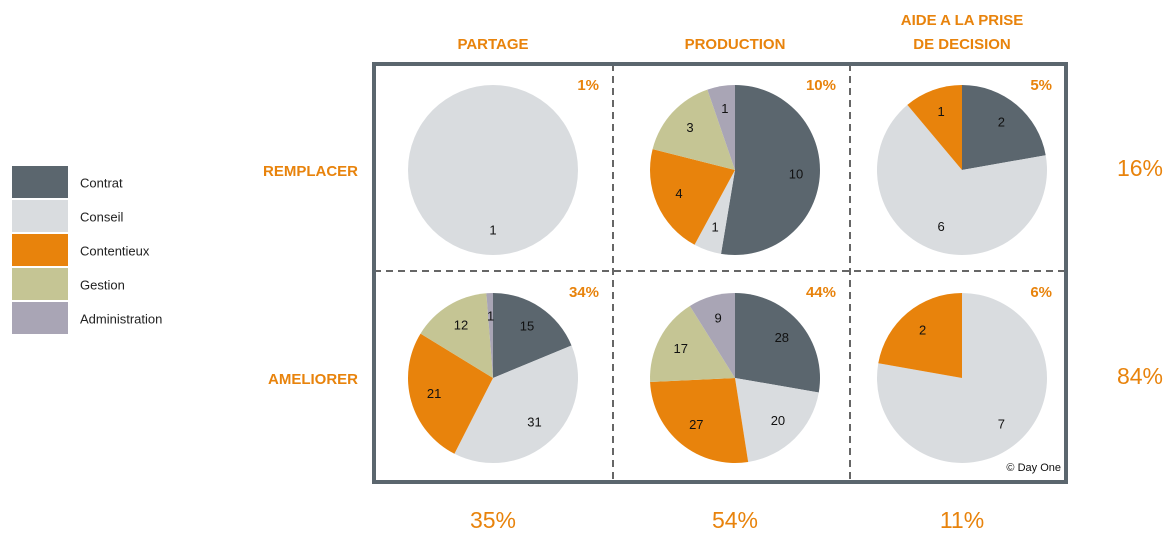  Describe the element at coordinates (1140, 376) in the screenshot. I see `row-total: 84%` at that location.